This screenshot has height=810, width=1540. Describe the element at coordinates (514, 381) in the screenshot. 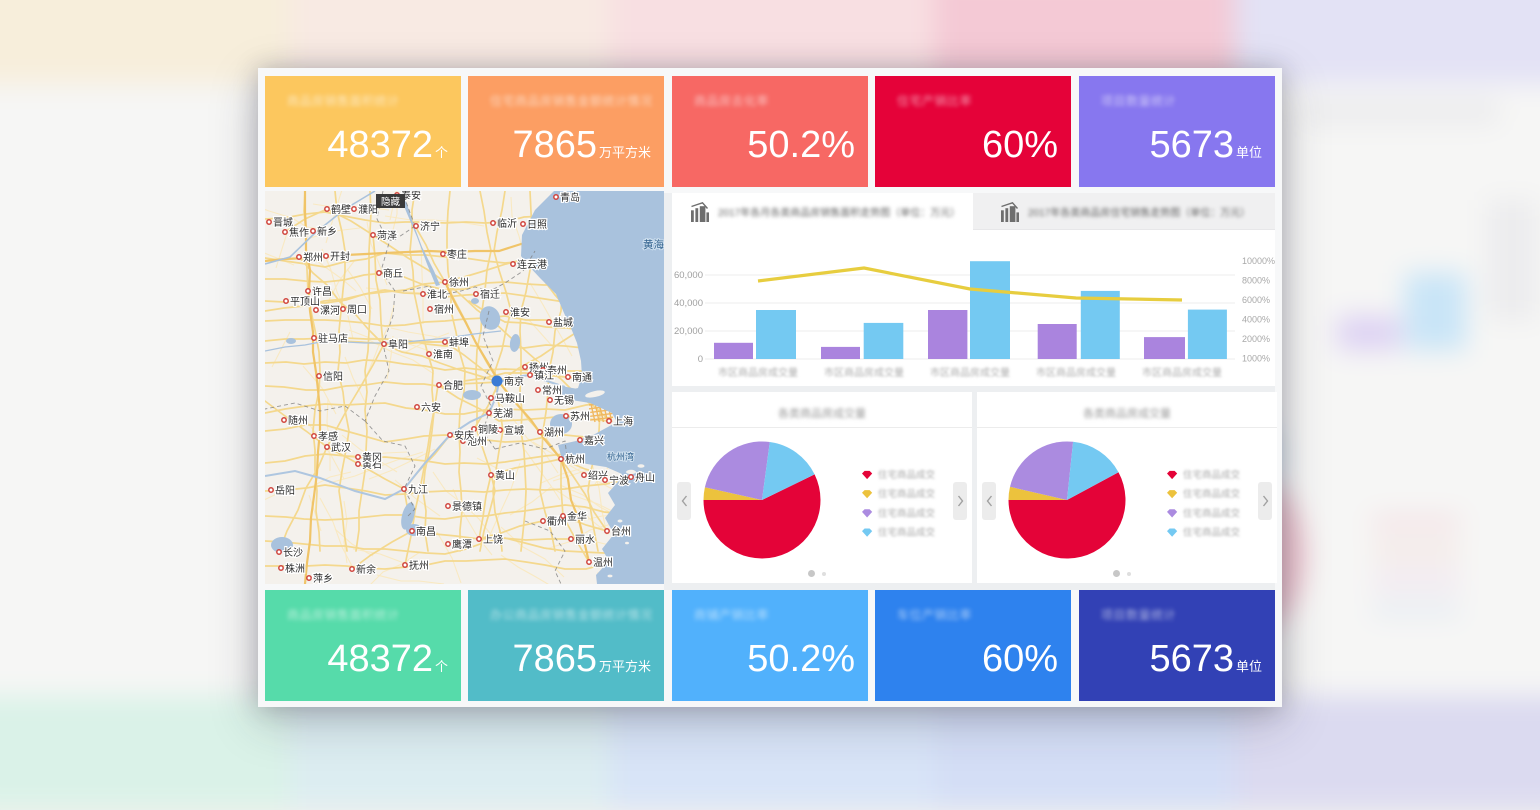

I see `svg-text: 南京` at that location.